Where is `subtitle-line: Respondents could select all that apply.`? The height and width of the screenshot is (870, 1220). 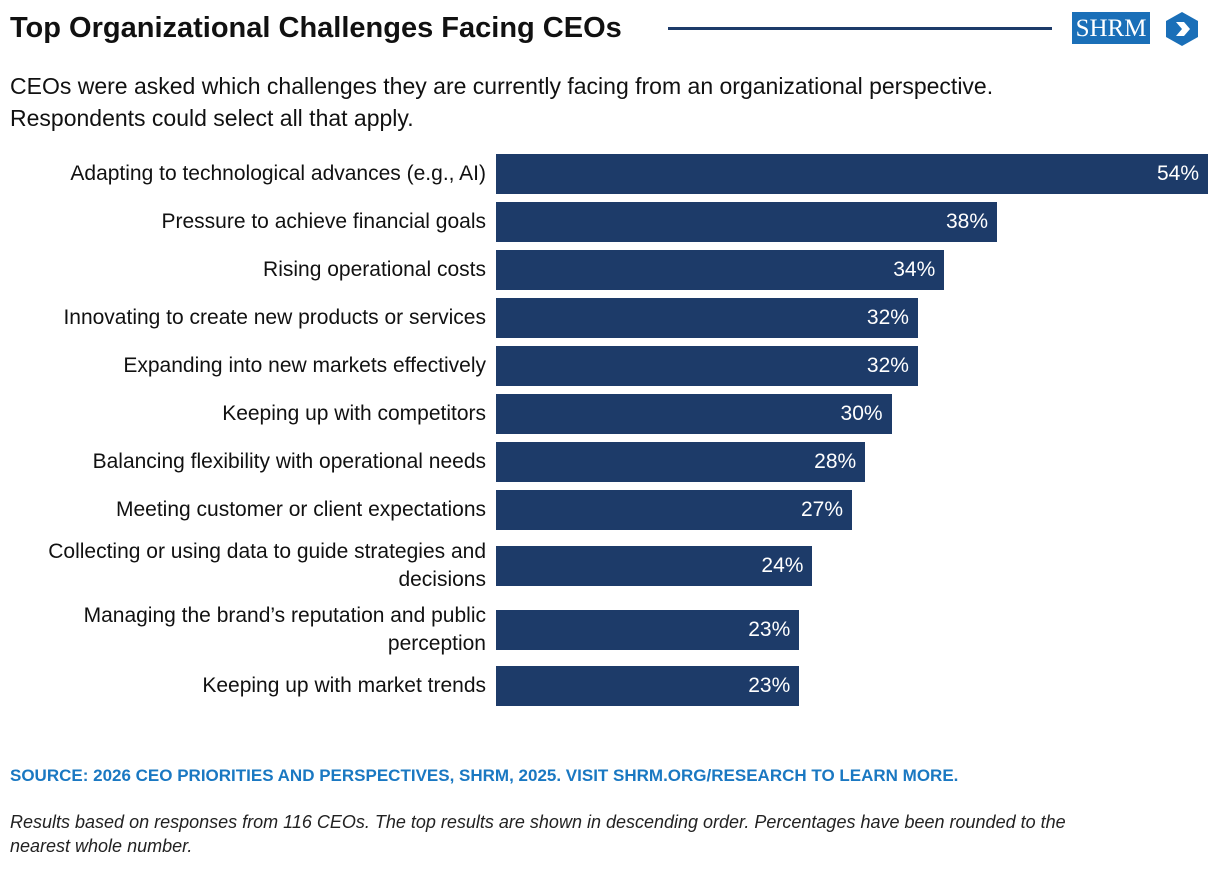 subtitle-line: Respondents could select all that apply. is located at coordinates (212, 118).